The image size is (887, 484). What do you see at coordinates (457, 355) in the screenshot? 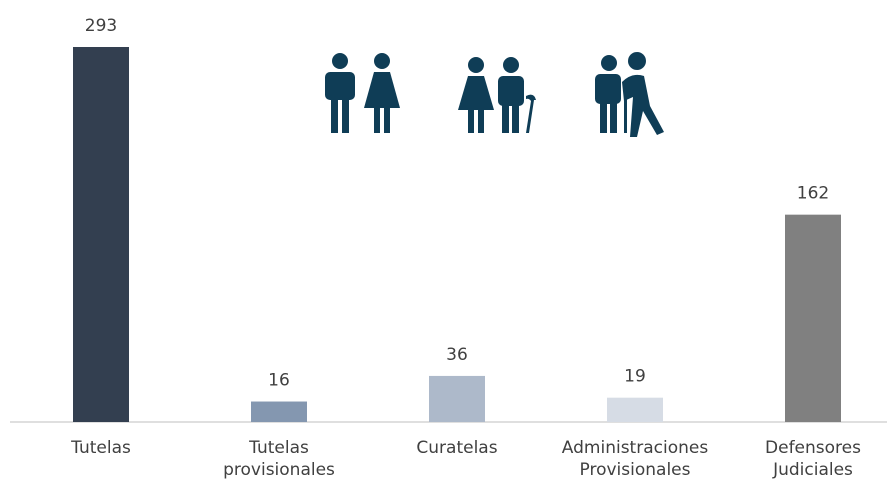
I see `value-label: 36` at bounding box center [457, 355].